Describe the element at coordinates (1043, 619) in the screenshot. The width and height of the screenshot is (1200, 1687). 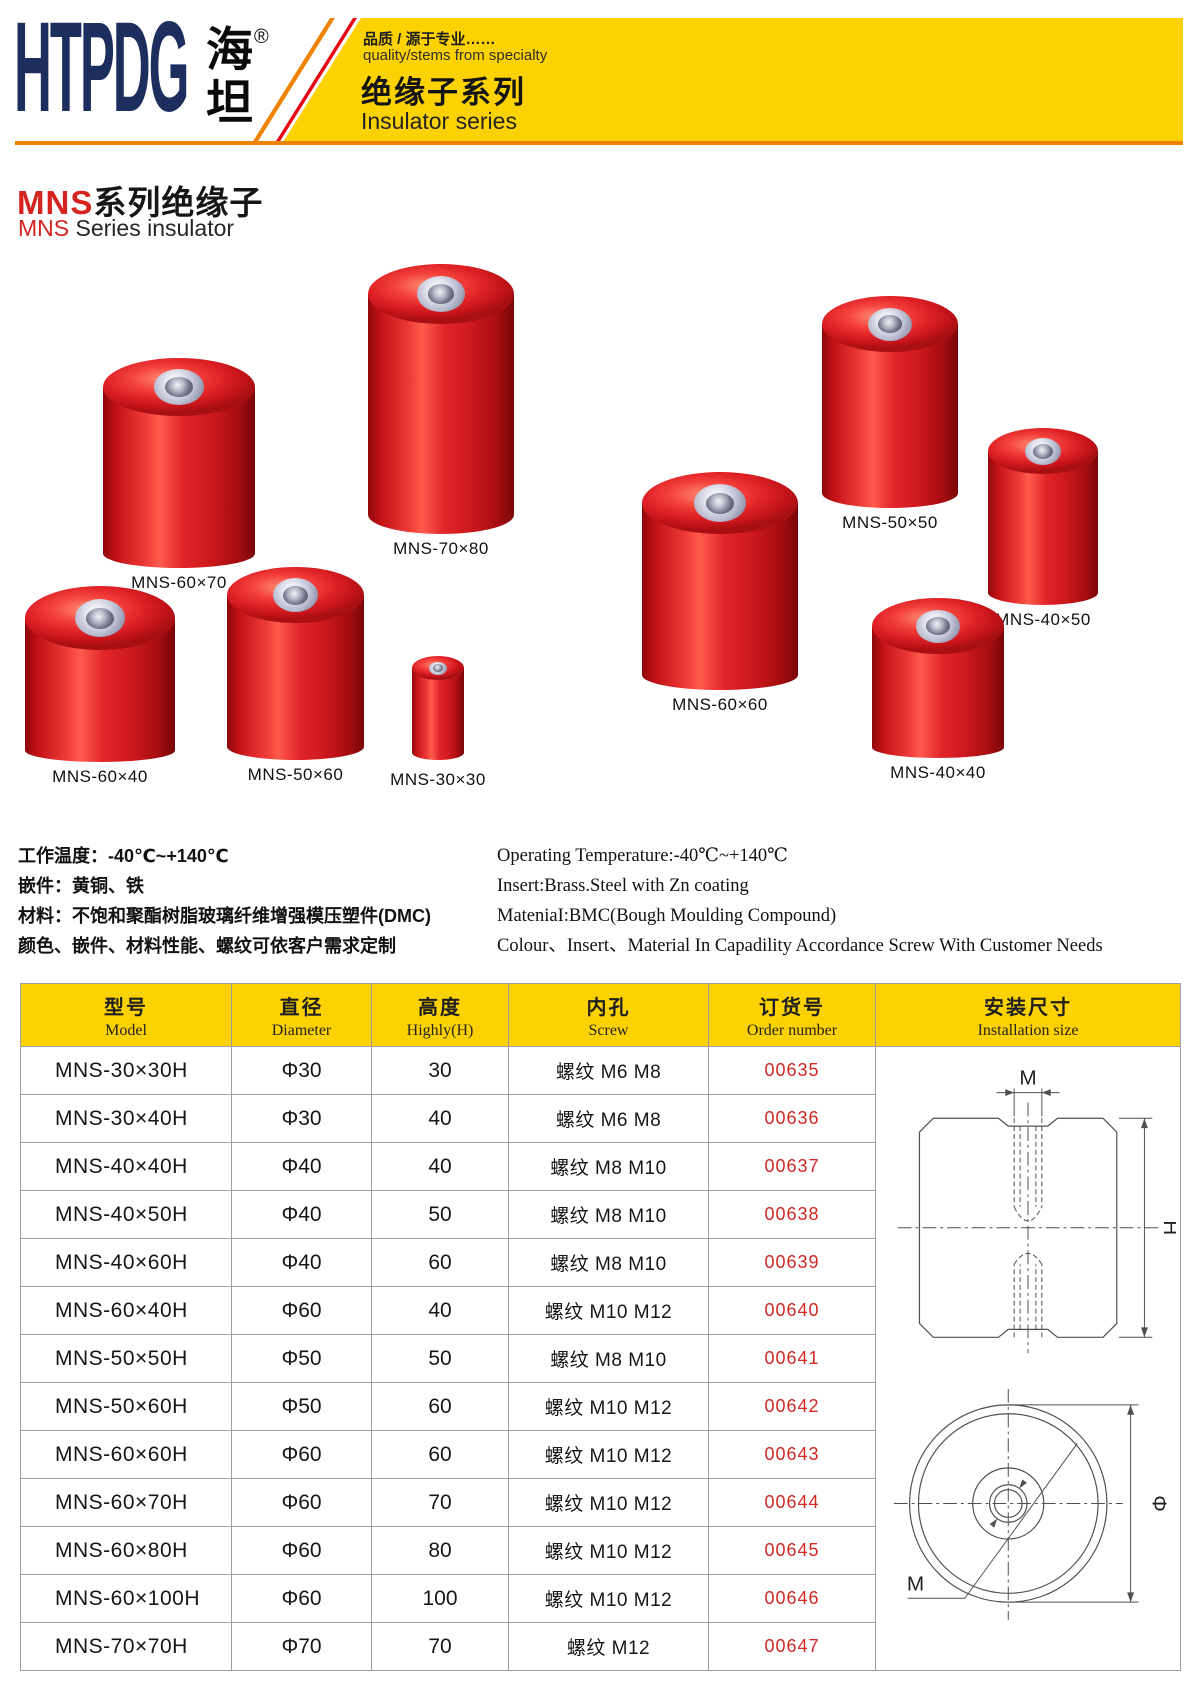
I see `product-label: MNS-40×50` at that location.